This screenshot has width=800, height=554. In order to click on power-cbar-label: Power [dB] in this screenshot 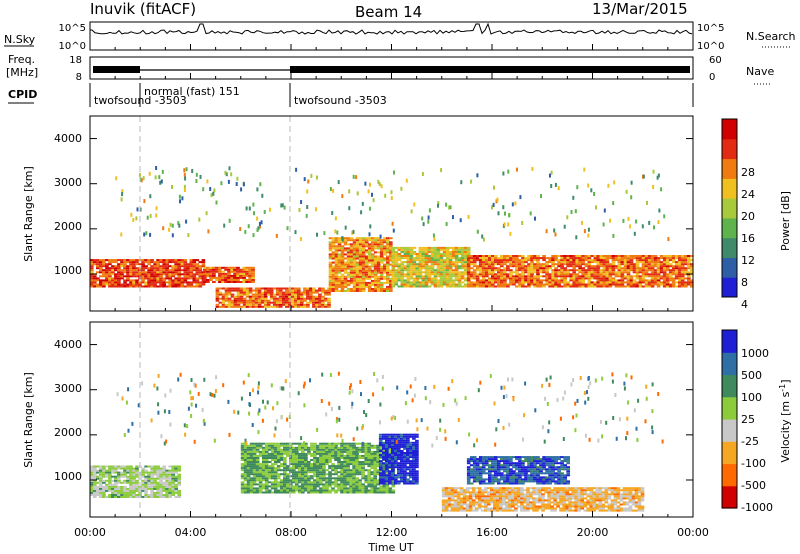, I will do `click(785, 221)`.